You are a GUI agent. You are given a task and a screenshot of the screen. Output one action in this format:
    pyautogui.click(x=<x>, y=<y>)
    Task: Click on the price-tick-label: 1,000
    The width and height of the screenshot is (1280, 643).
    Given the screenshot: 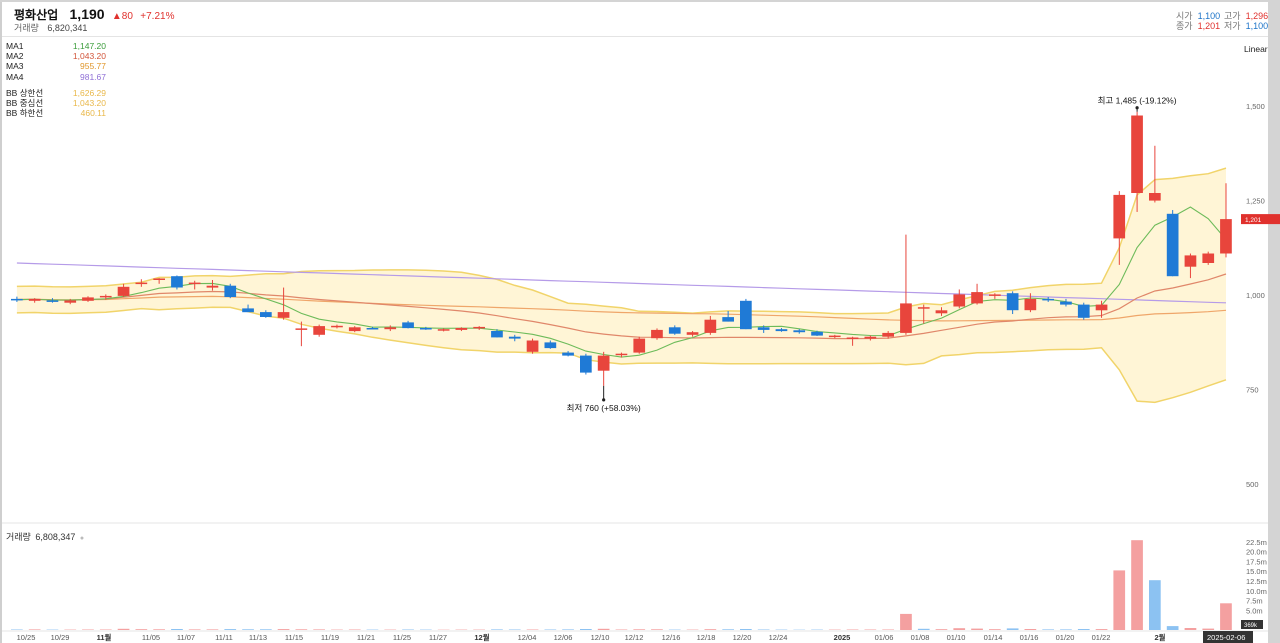 What is the action you would take?
    pyautogui.click(x=1255, y=295)
    